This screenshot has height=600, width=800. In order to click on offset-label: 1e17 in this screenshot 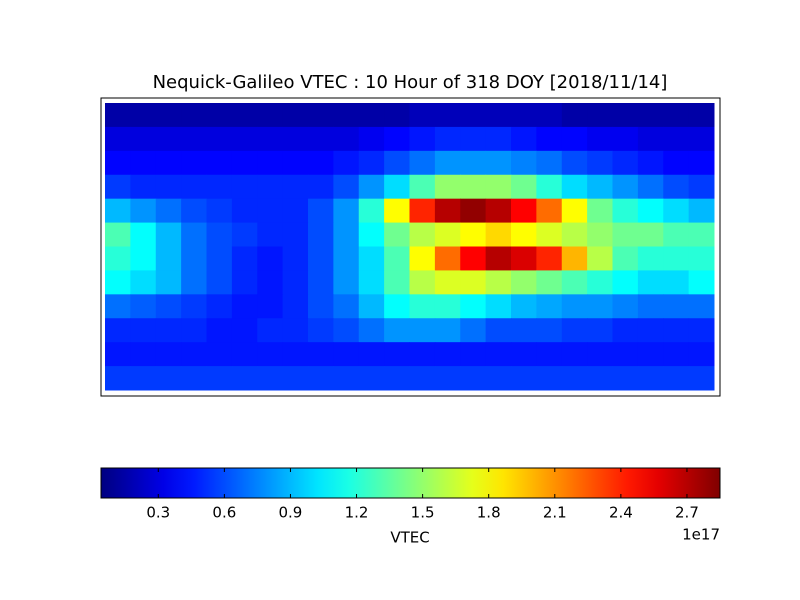, I will do `click(701, 535)`.